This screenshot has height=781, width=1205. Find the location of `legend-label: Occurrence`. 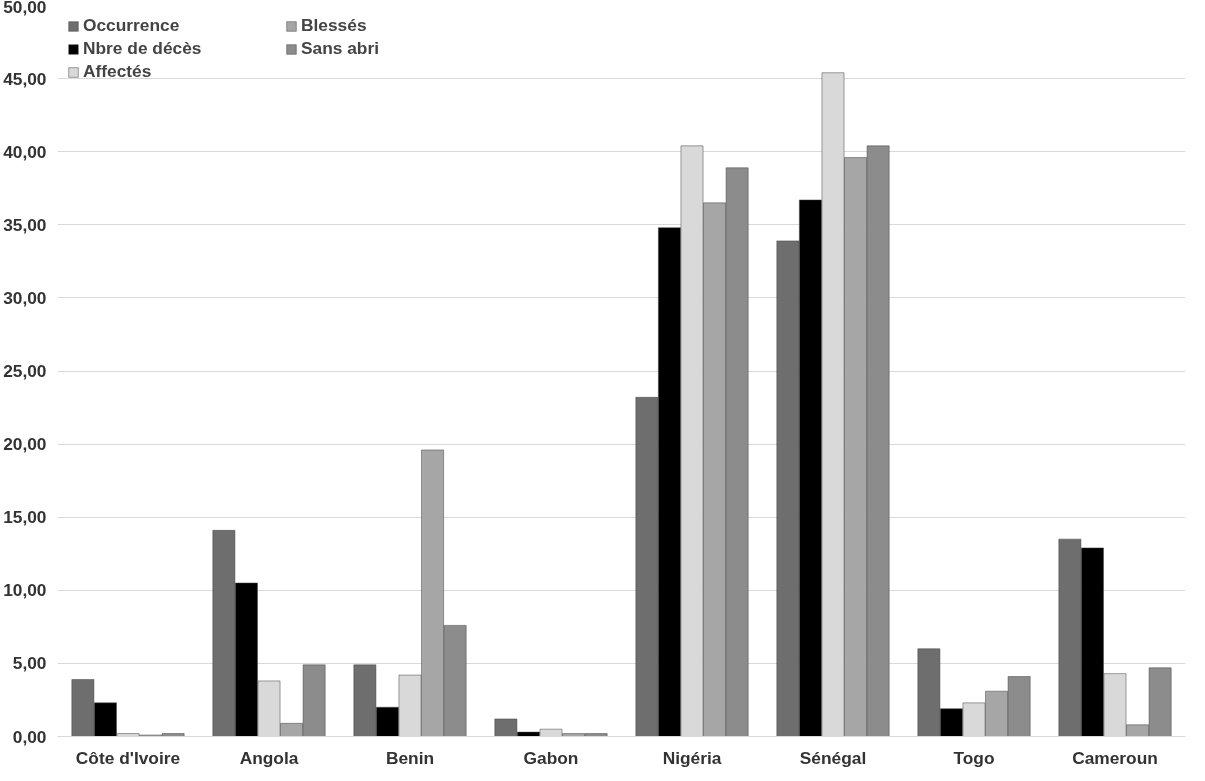

legend-label: Occurrence is located at coordinates (132, 25).